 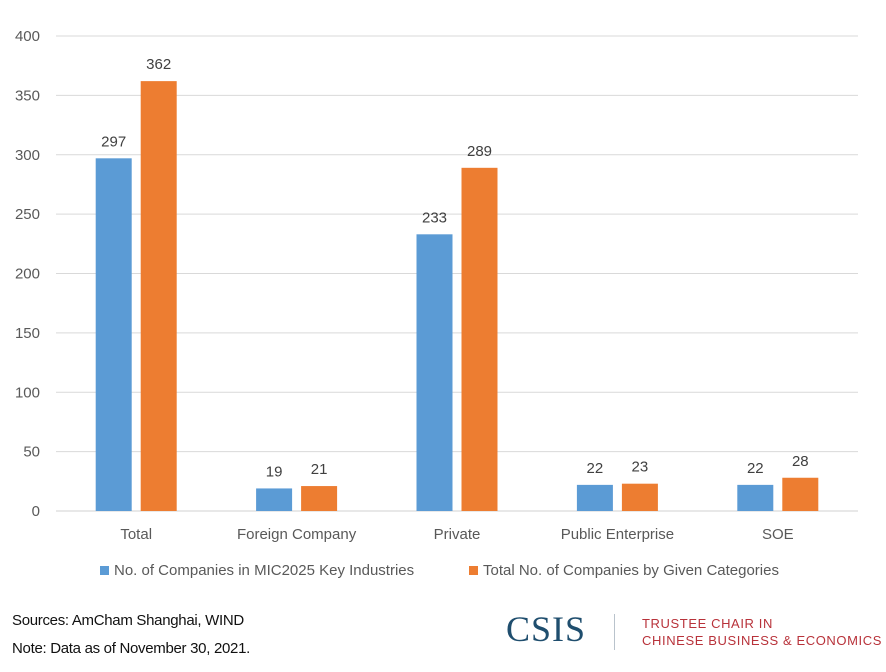 I want to click on y-axis-ticks: 0 50 100 150 200 250 300 350 400, so click(x=27, y=274).